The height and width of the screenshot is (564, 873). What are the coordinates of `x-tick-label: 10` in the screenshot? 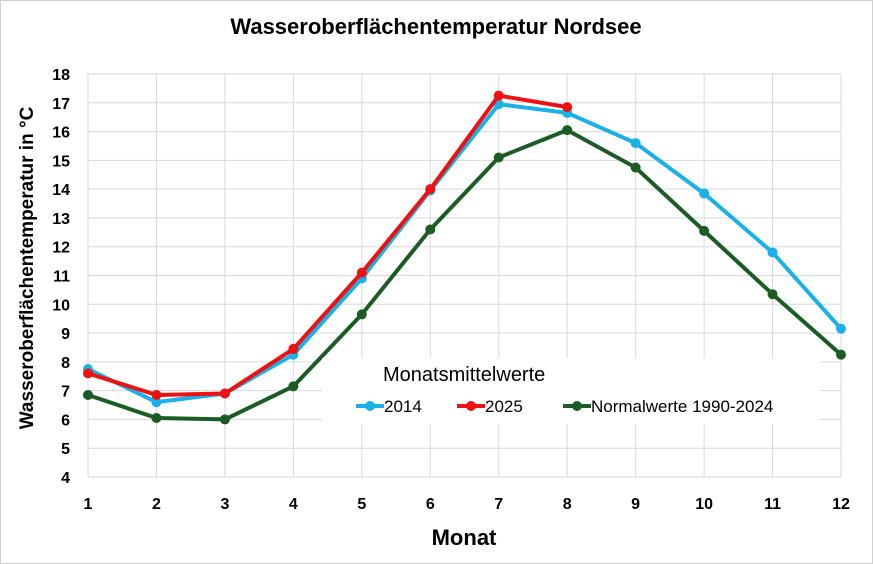 It's located at (704, 504).